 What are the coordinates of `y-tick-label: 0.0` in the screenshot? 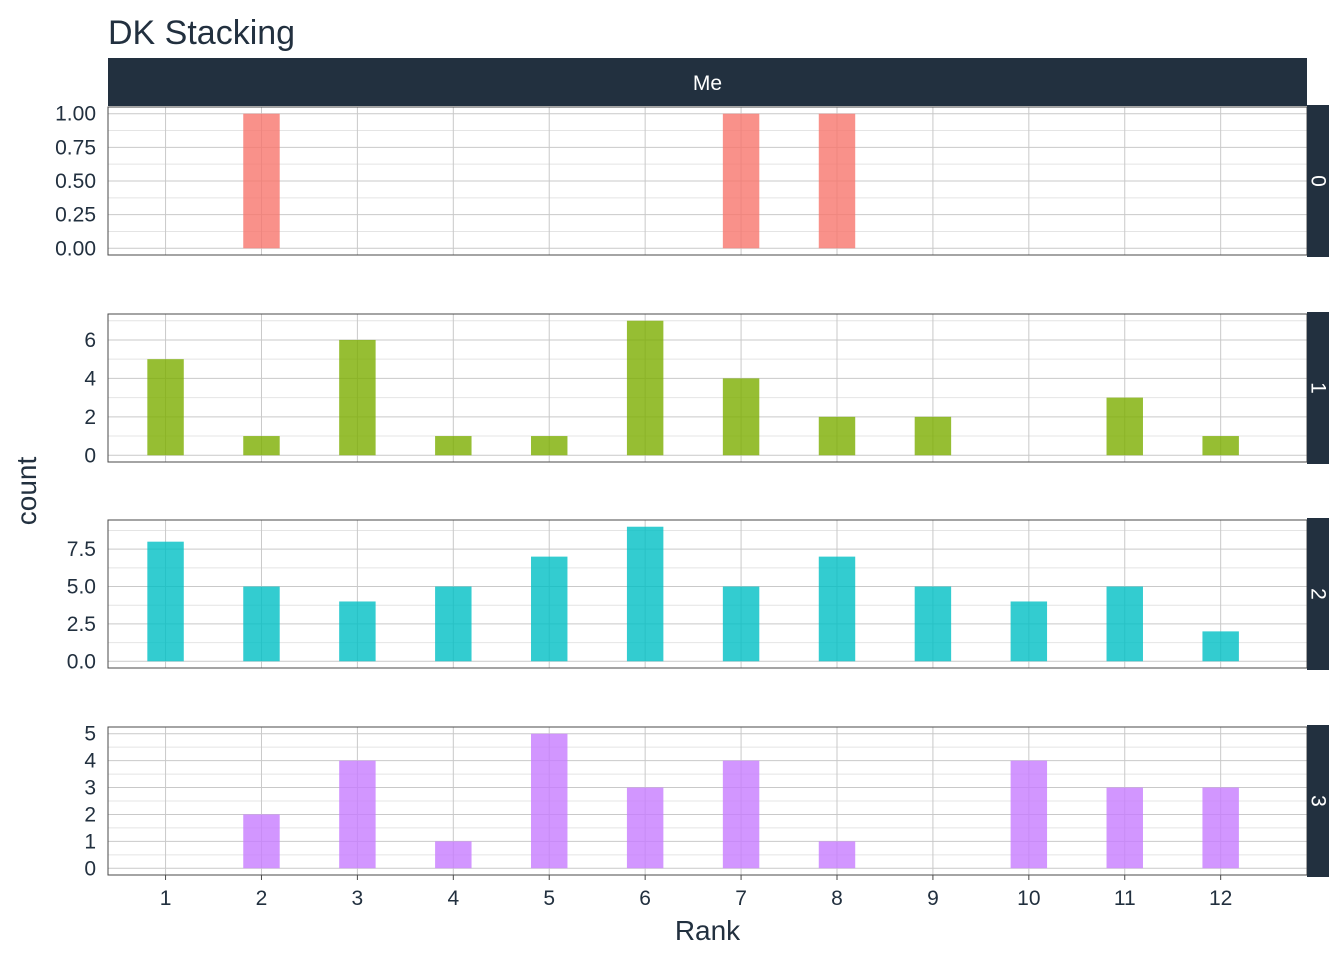 It's located at (81, 661).